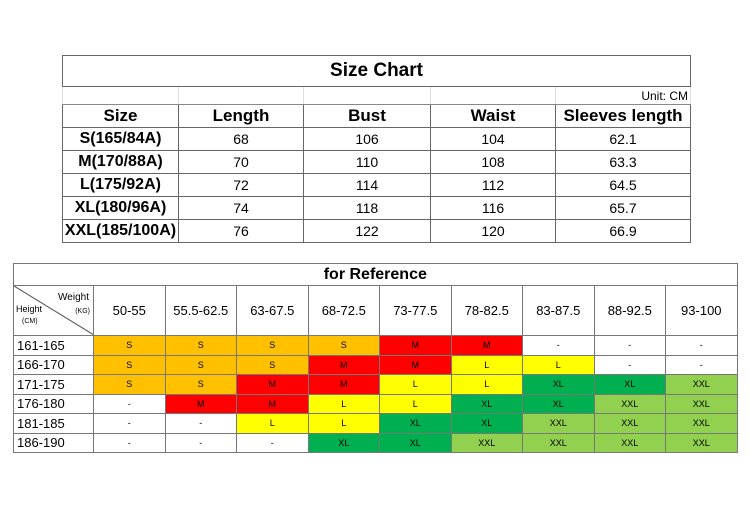 This screenshot has height=505, width=750. Describe the element at coordinates (241, 208) in the screenshot. I see `measurement-cell: 74` at that location.